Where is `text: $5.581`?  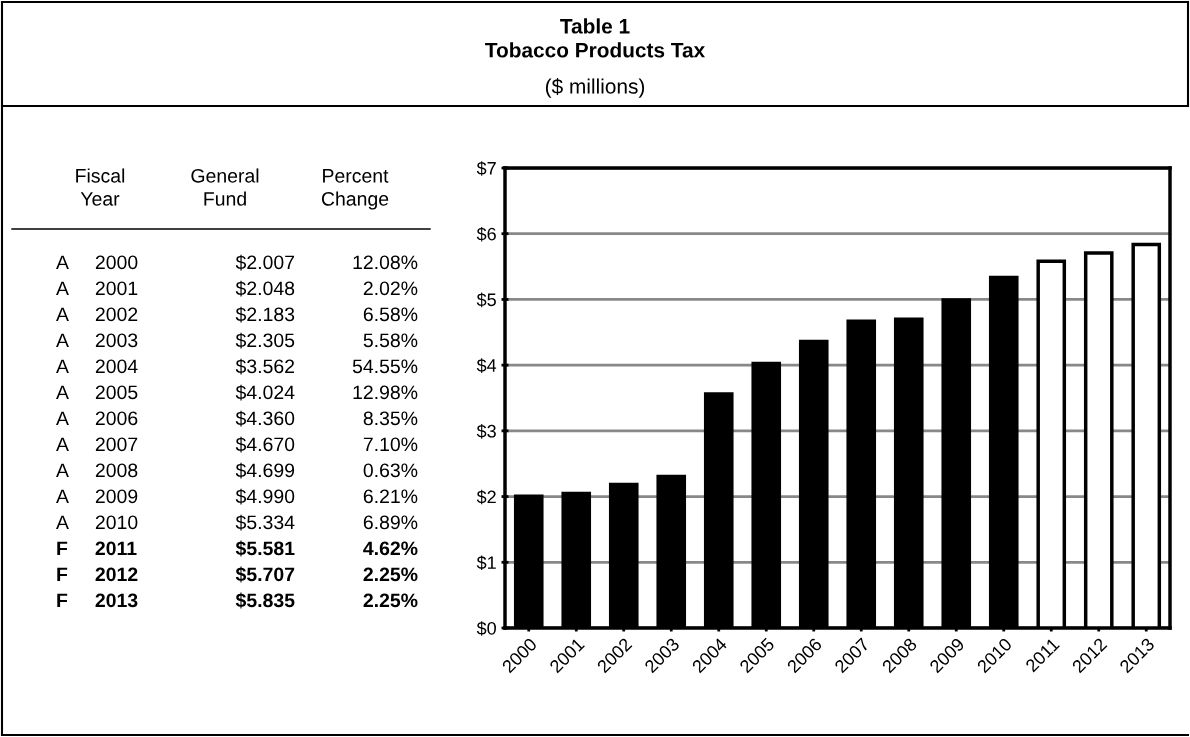 text: $5.581 is located at coordinates (265, 548).